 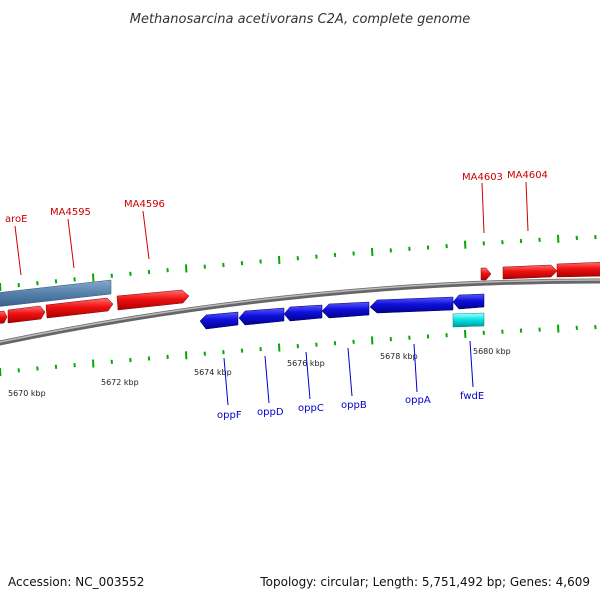 What do you see at coordinates (418, 400) in the screenshot?
I see `gene-label: oppA` at bounding box center [418, 400].